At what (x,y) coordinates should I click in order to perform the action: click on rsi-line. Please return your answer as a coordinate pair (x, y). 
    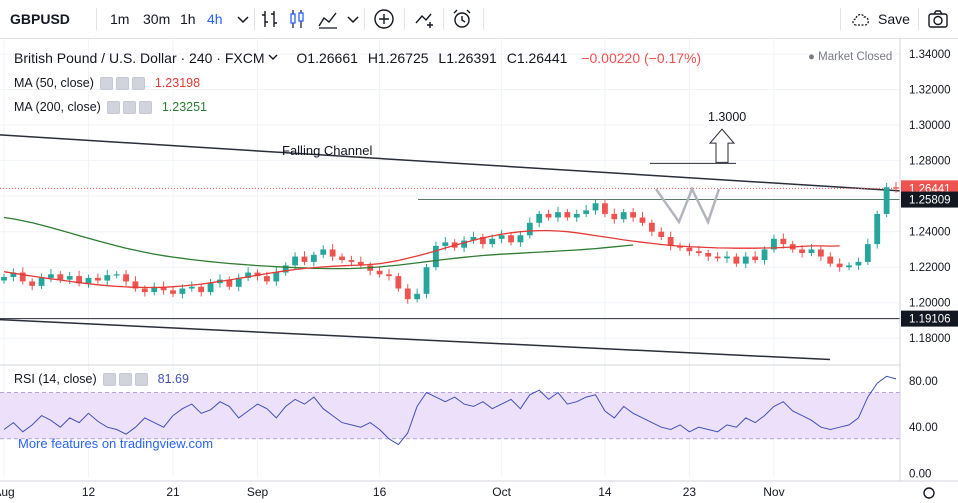
    Looking at the image, I should click on (450, 410).